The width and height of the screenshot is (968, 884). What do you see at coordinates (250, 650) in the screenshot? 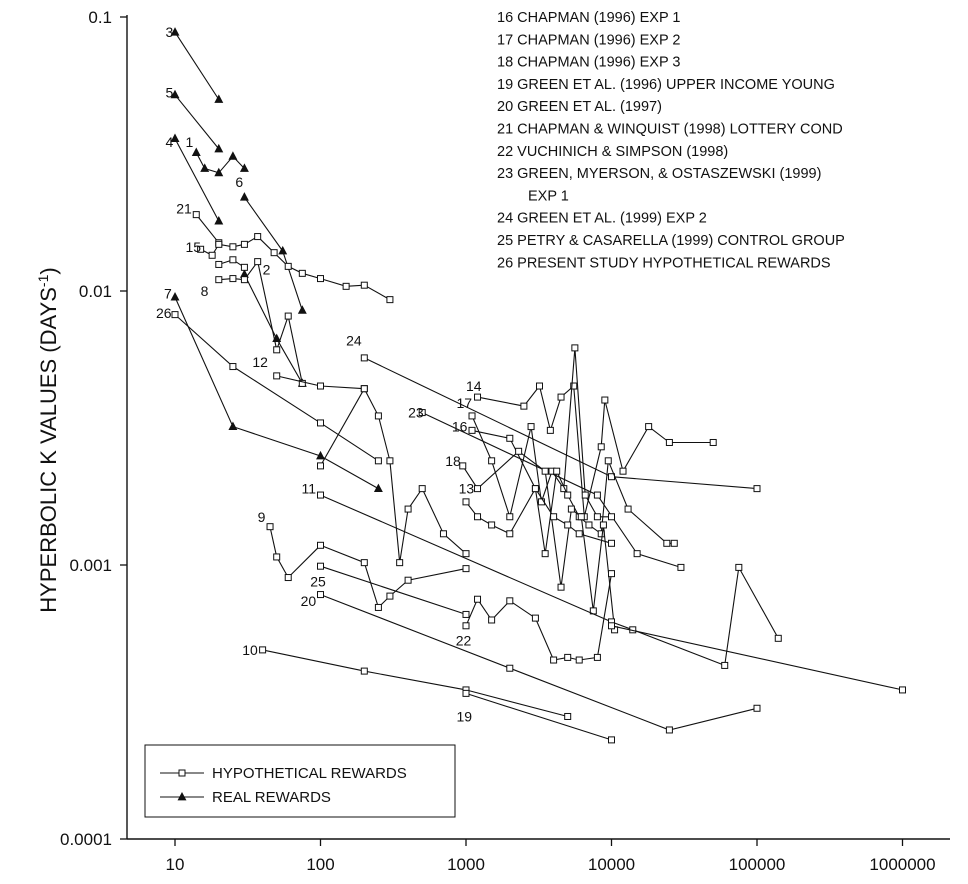
I see `series-label-10: 10` at bounding box center [250, 650].